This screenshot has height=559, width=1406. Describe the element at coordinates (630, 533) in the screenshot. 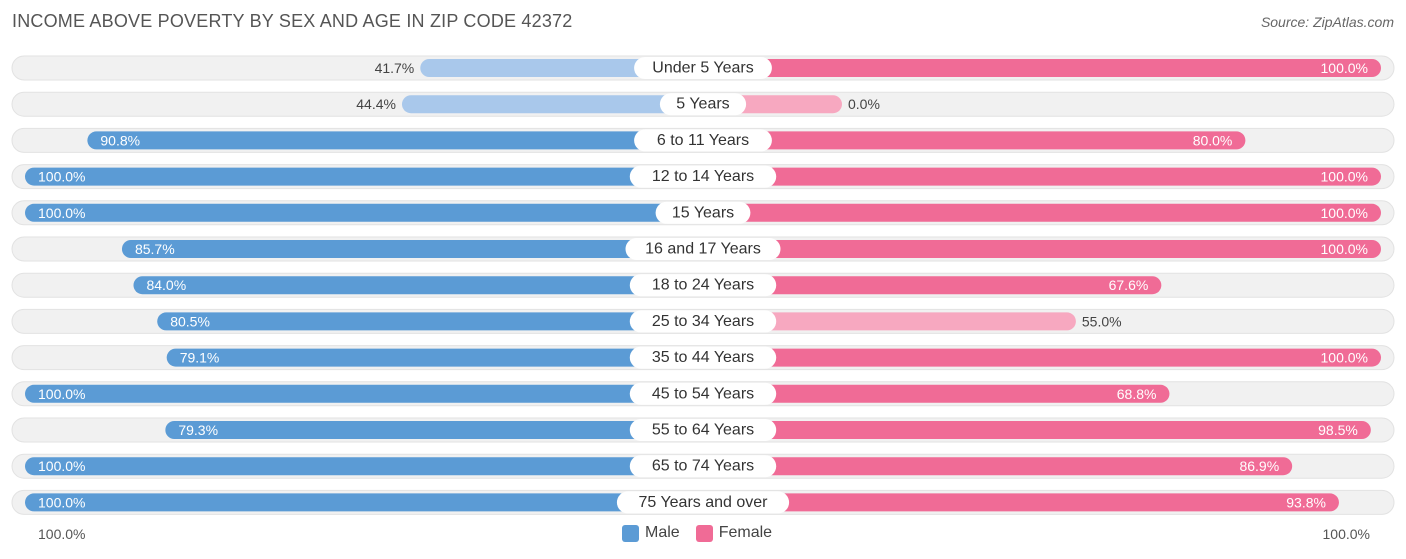

I see `legend-swatch-male` at that location.